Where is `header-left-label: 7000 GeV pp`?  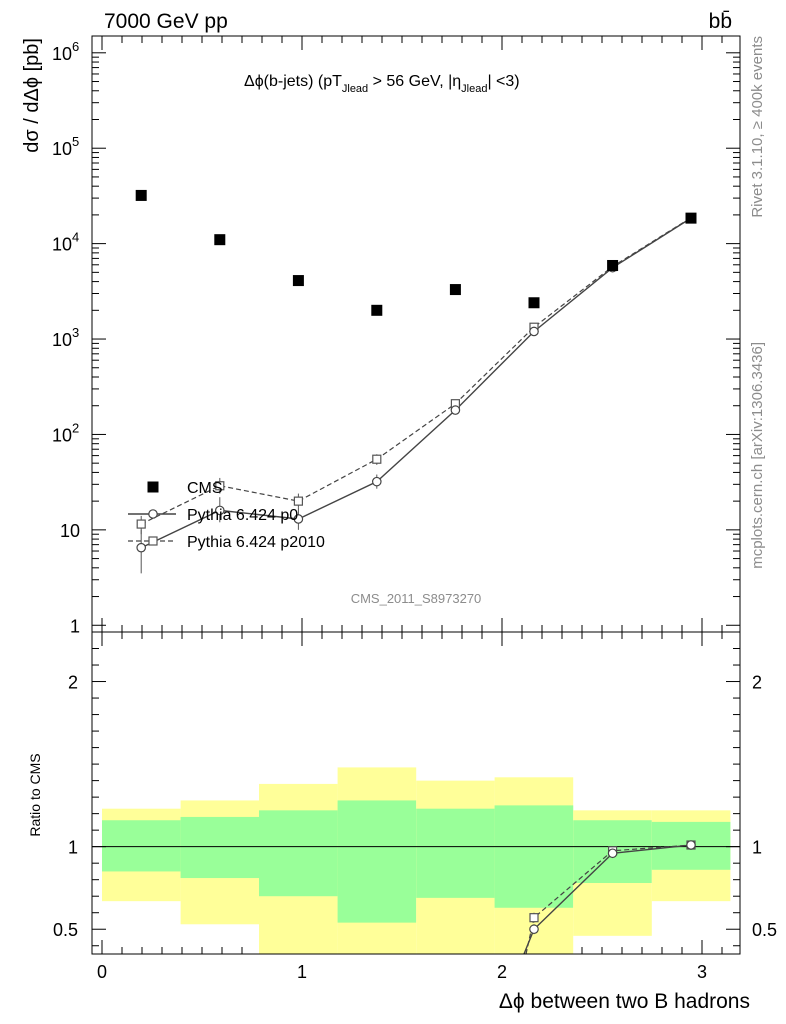
header-left-label: 7000 GeV pp is located at coordinates (166, 21).